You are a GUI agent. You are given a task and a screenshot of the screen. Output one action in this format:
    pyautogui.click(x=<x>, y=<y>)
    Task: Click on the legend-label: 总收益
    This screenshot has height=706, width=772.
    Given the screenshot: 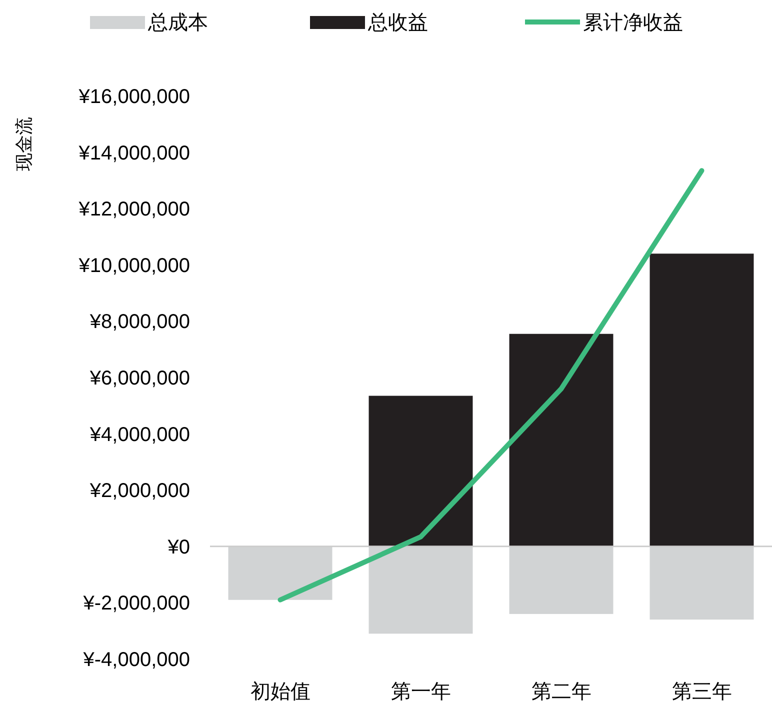 What is the action you would take?
    pyautogui.click(x=397, y=23)
    